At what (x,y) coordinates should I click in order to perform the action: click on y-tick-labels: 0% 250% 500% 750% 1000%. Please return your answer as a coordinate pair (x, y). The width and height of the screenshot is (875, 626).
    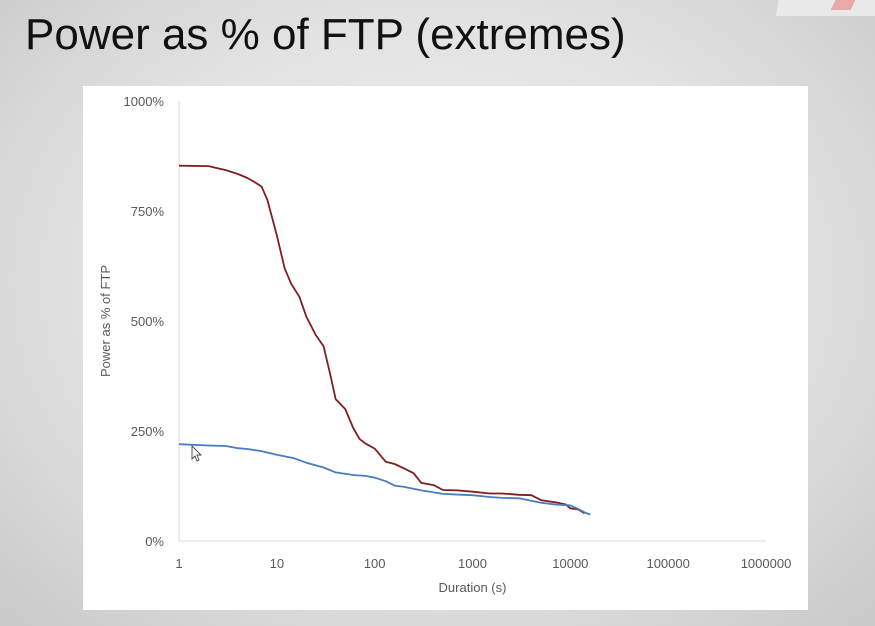
    Looking at the image, I should click on (144, 321).